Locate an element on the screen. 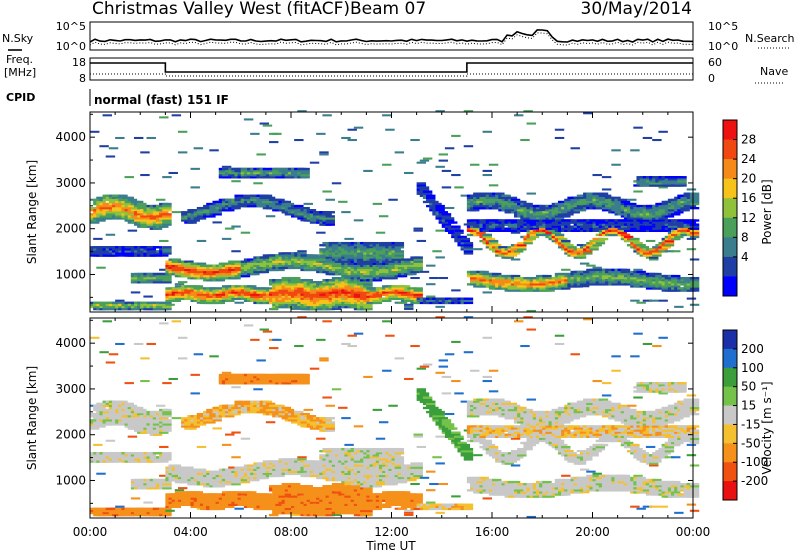 This screenshot has height=558, width=800. station-title: Christmas Valley West (fitACF) is located at coordinates (221, 9).